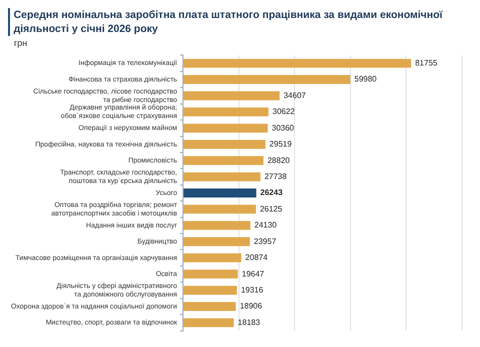 The height and width of the screenshot is (347, 480). I want to click on data-label: 27738, so click(276, 176).